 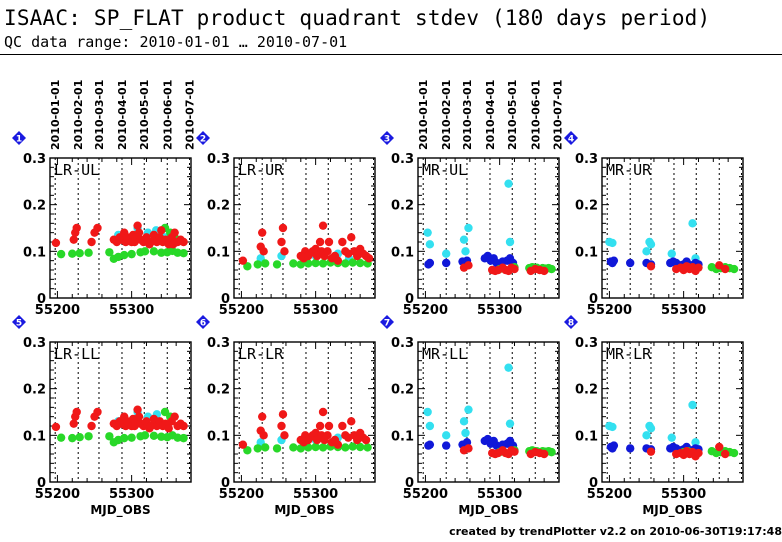 I want to click on panel-number: 3, so click(x=387, y=140).